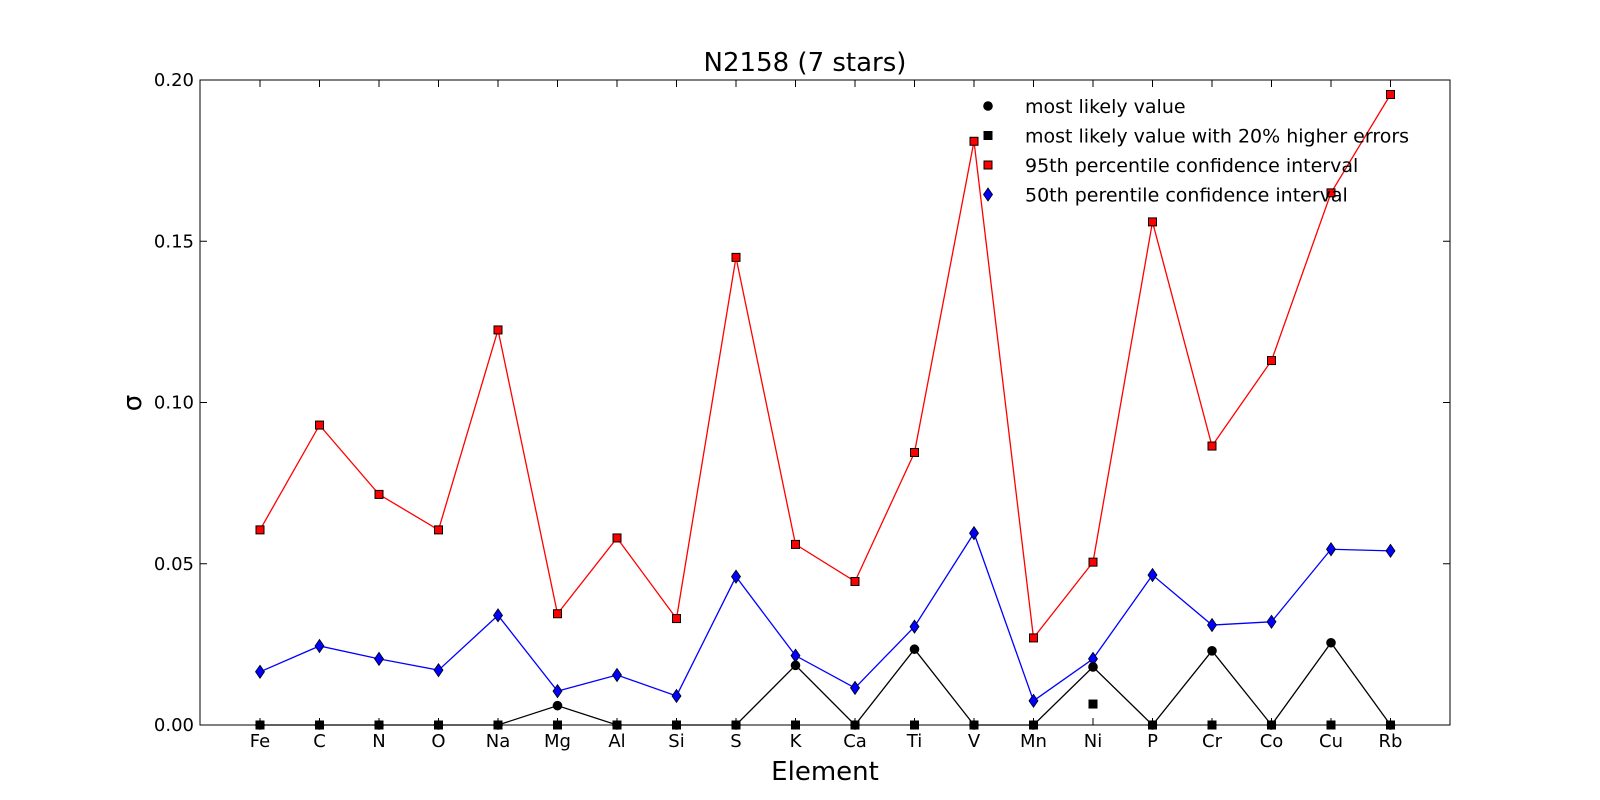  What do you see at coordinates (174, 725) in the screenshot?
I see `y-tick-label: 0.00` at bounding box center [174, 725].